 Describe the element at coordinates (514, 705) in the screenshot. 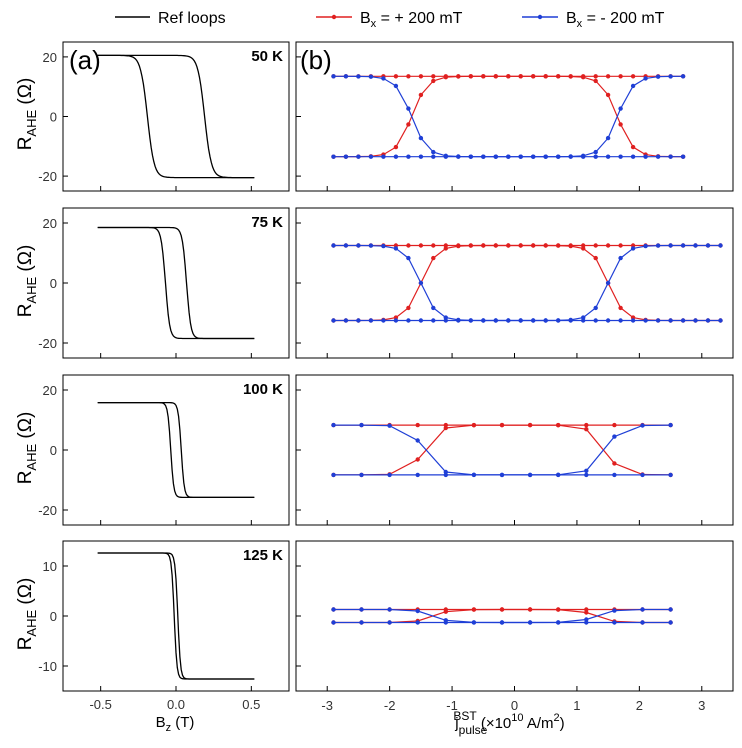

I see `right-x-tick-label: 0` at that location.